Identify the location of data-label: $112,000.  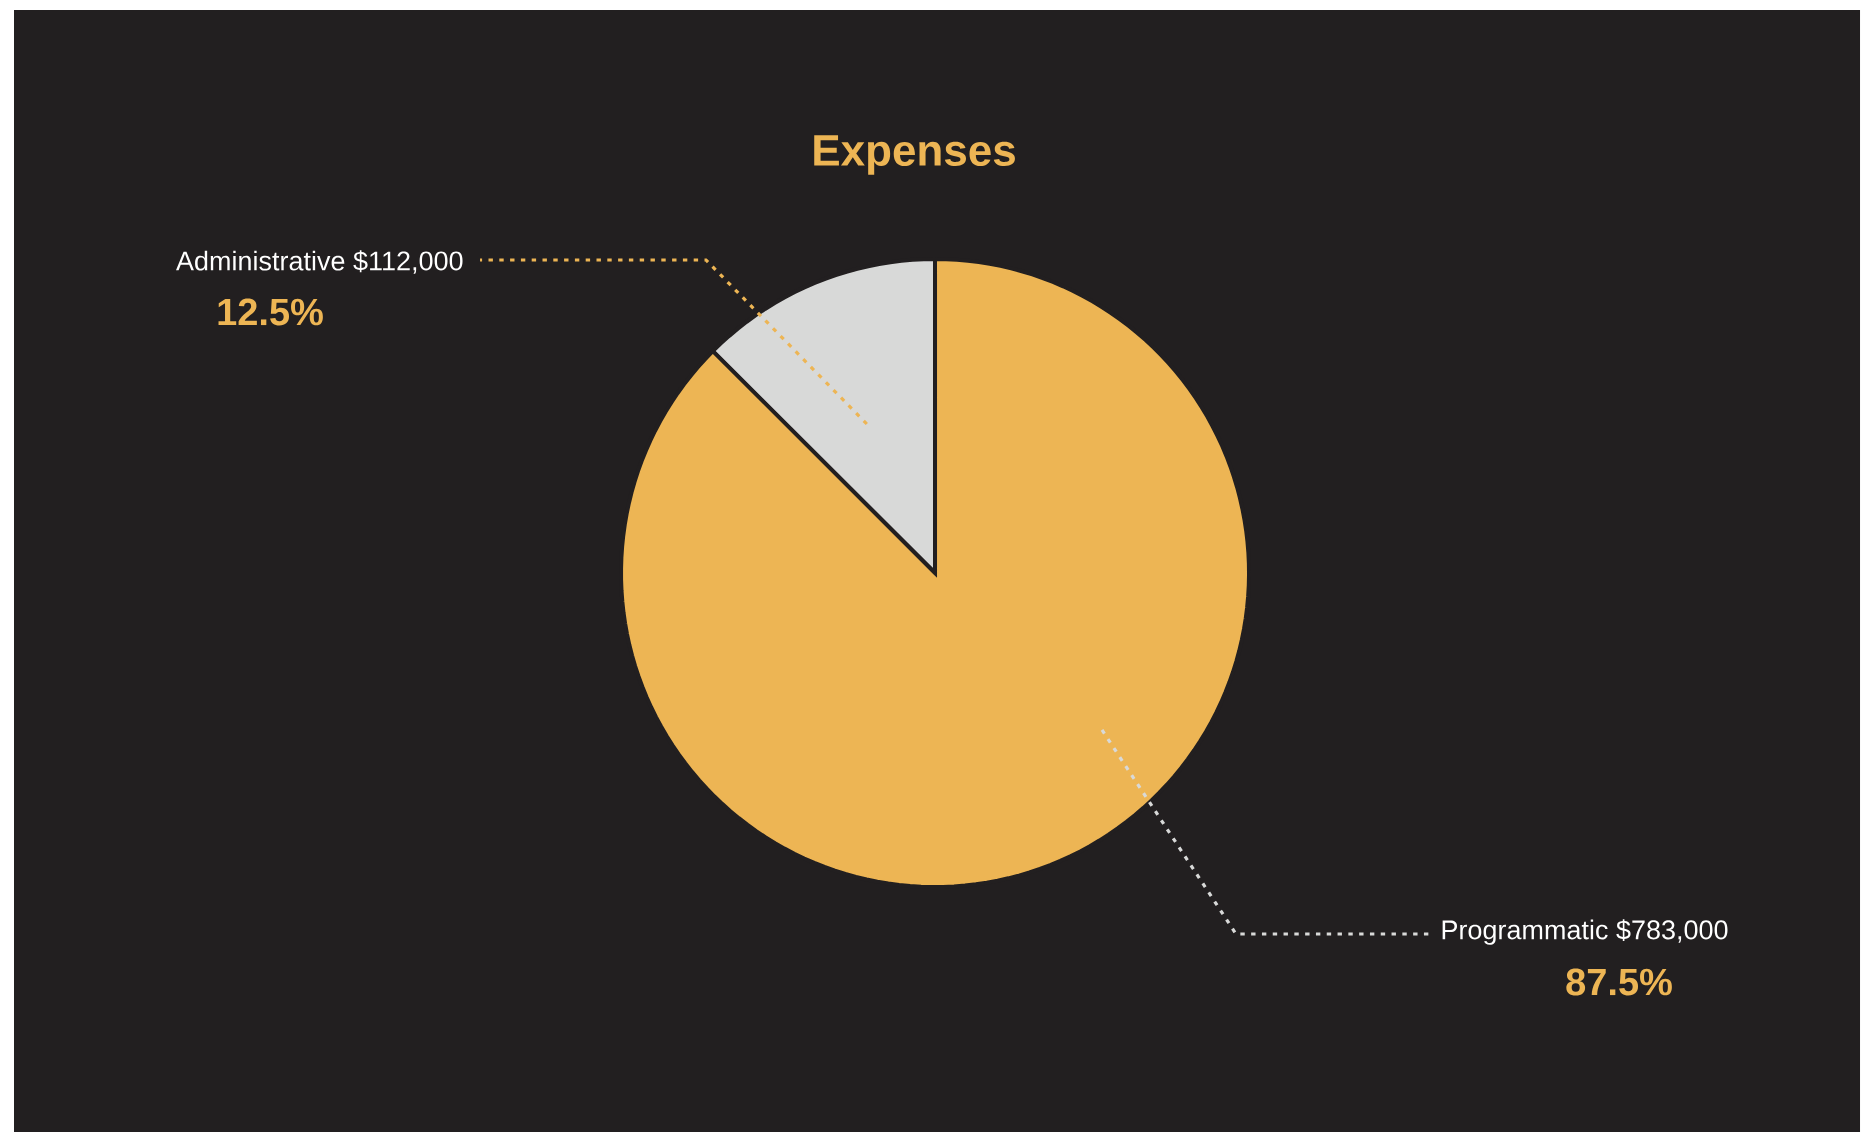
(408, 262).